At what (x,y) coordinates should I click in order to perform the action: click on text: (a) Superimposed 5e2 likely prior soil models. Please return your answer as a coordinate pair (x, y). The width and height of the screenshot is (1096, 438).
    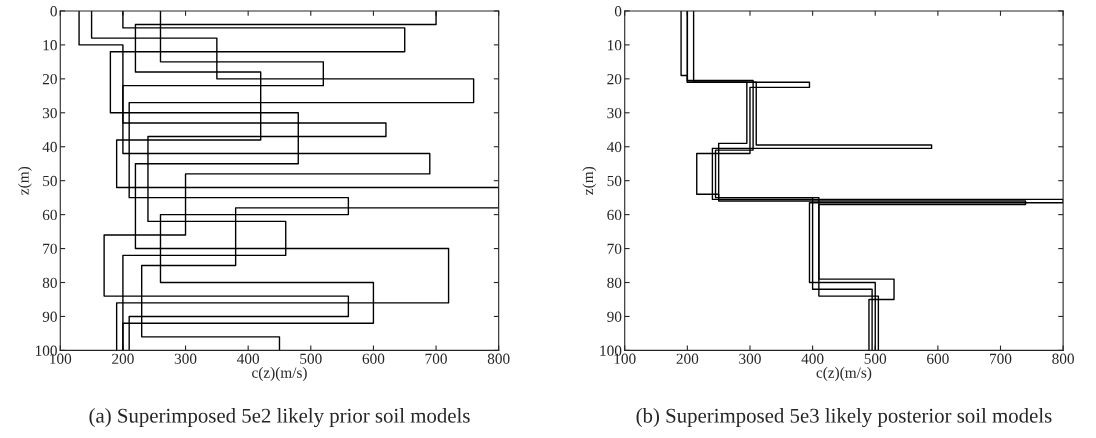
    Looking at the image, I should click on (279, 418).